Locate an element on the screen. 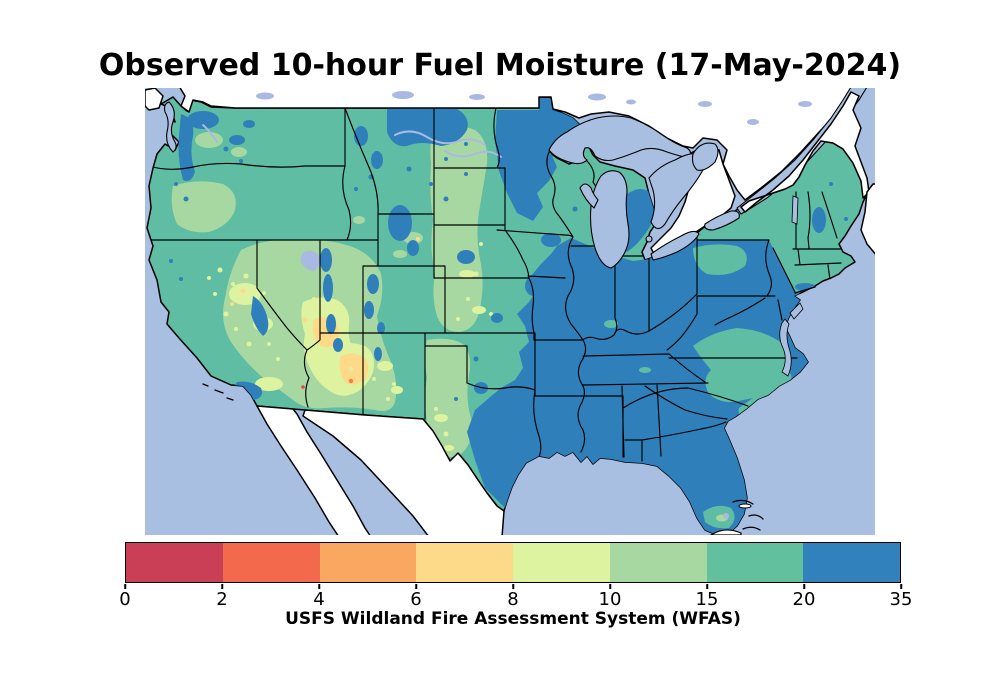 This screenshot has width=1000, height=700. colorbar-tick-label: 8 is located at coordinates (513, 599).